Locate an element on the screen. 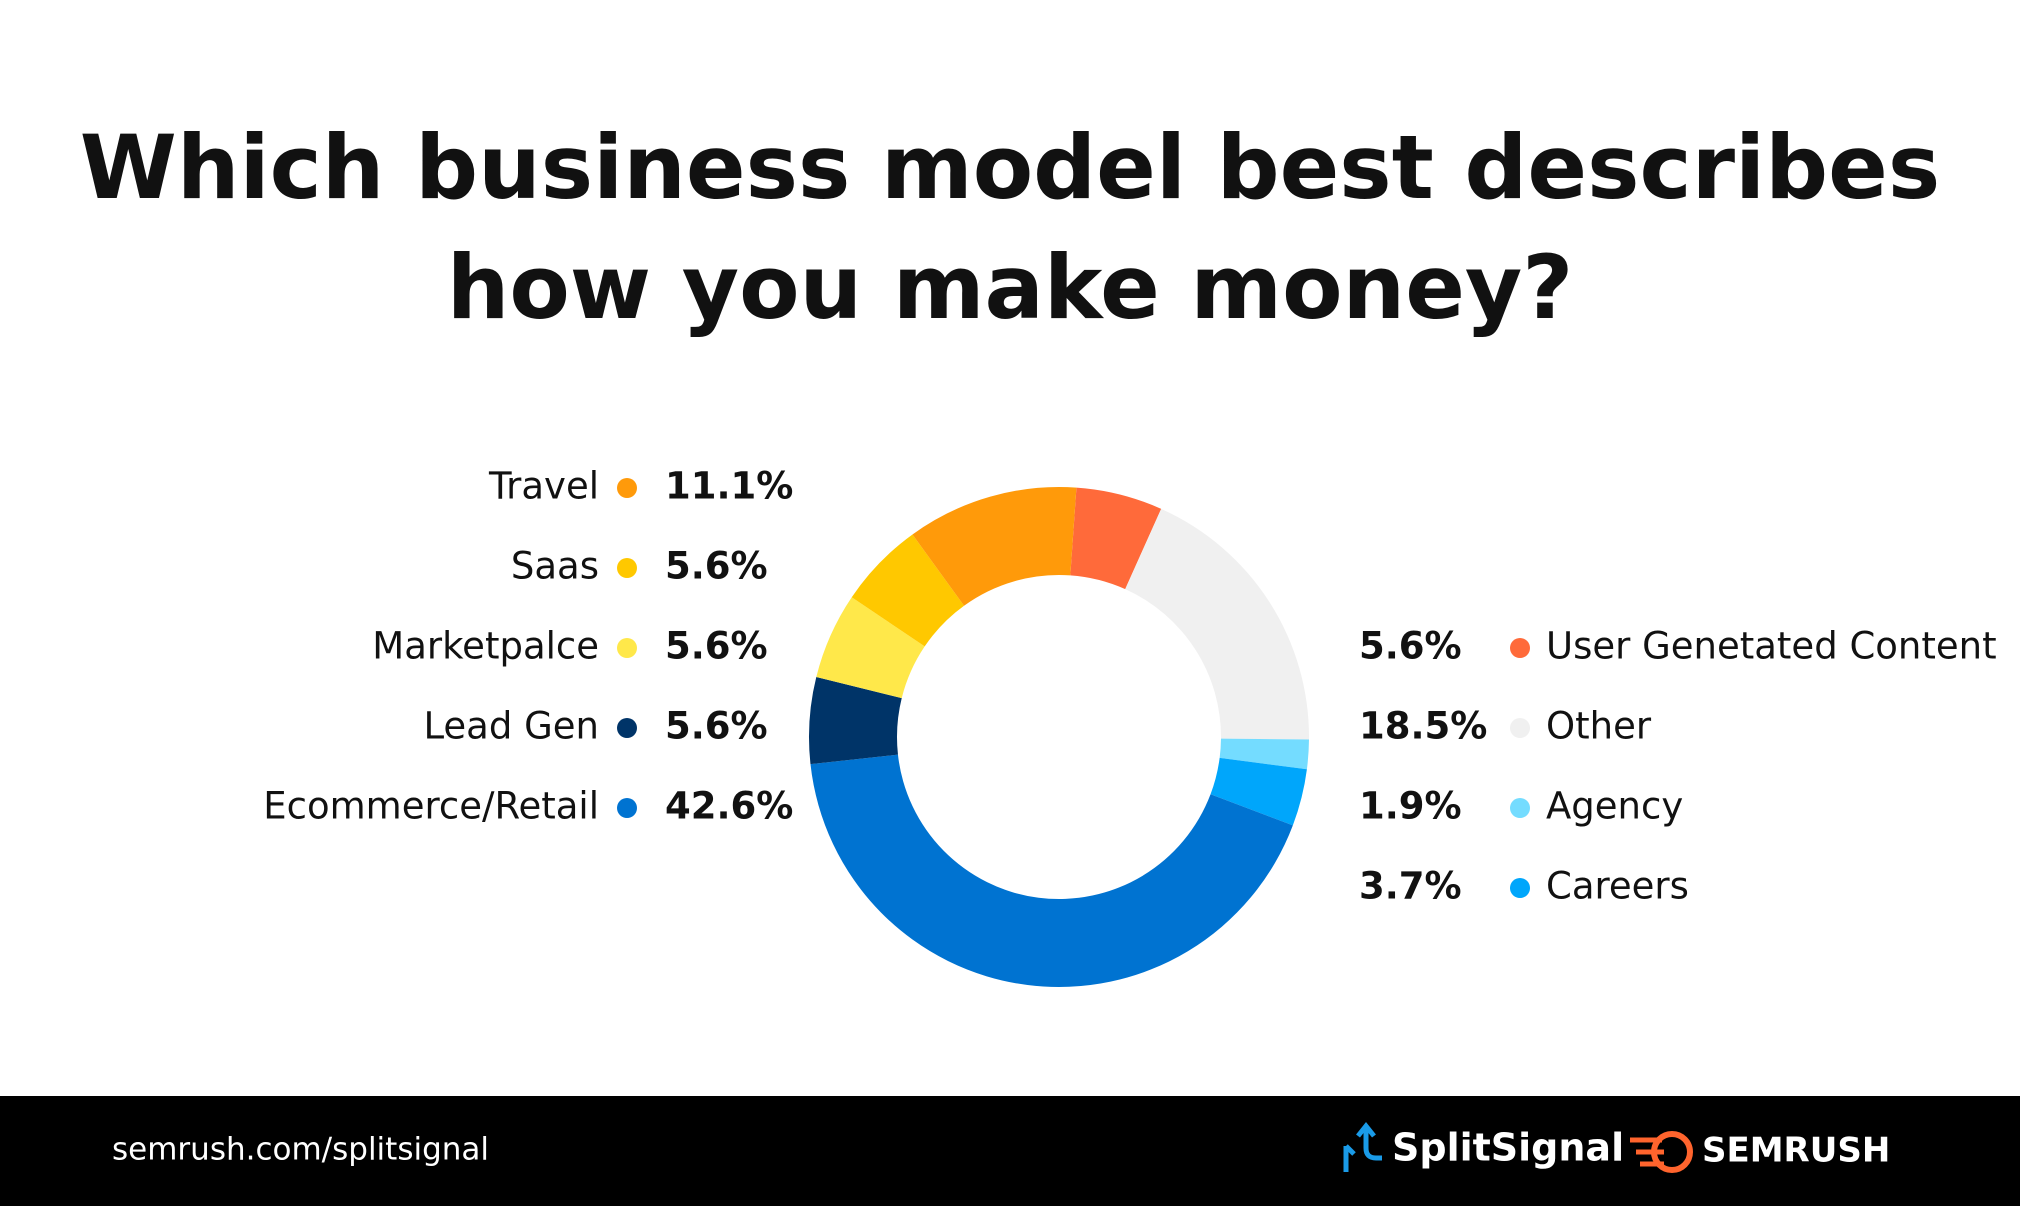 The height and width of the screenshot is (1206, 2020). chart-title: Which business model best describes is located at coordinates (1010, 167).